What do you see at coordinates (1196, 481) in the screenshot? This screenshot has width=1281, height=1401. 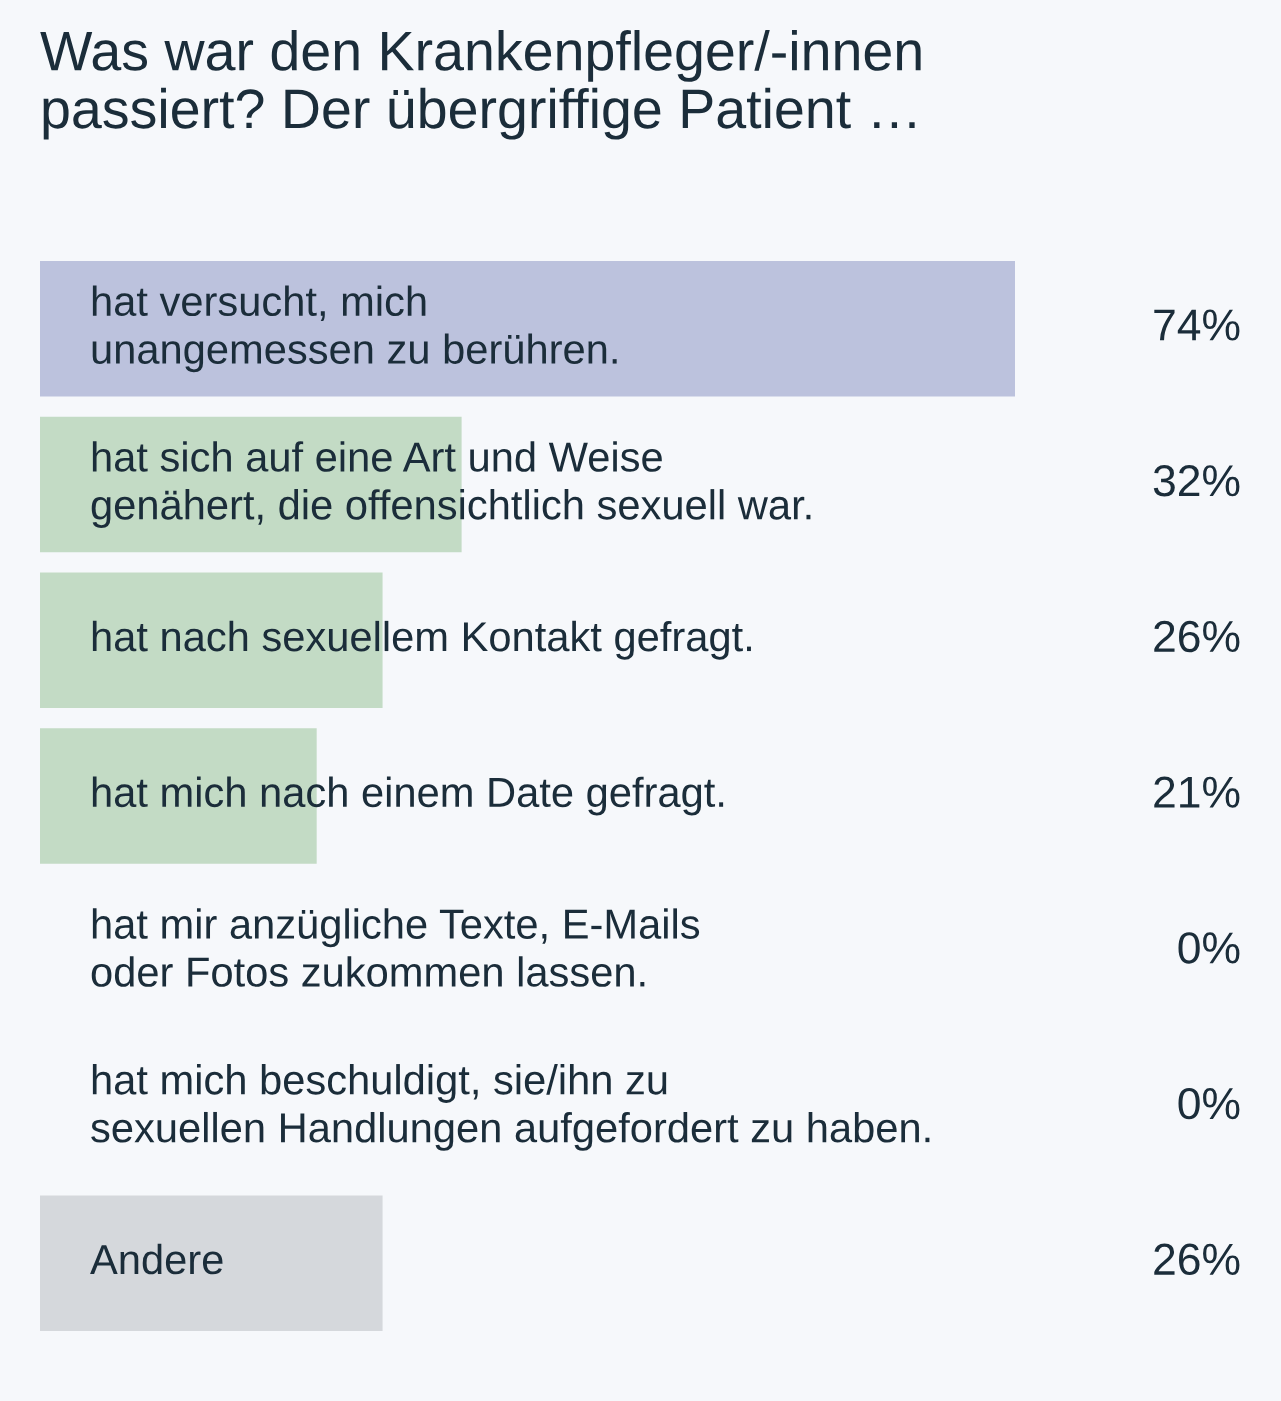 I see `data-label: 32%` at bounding box center [1196, 481].